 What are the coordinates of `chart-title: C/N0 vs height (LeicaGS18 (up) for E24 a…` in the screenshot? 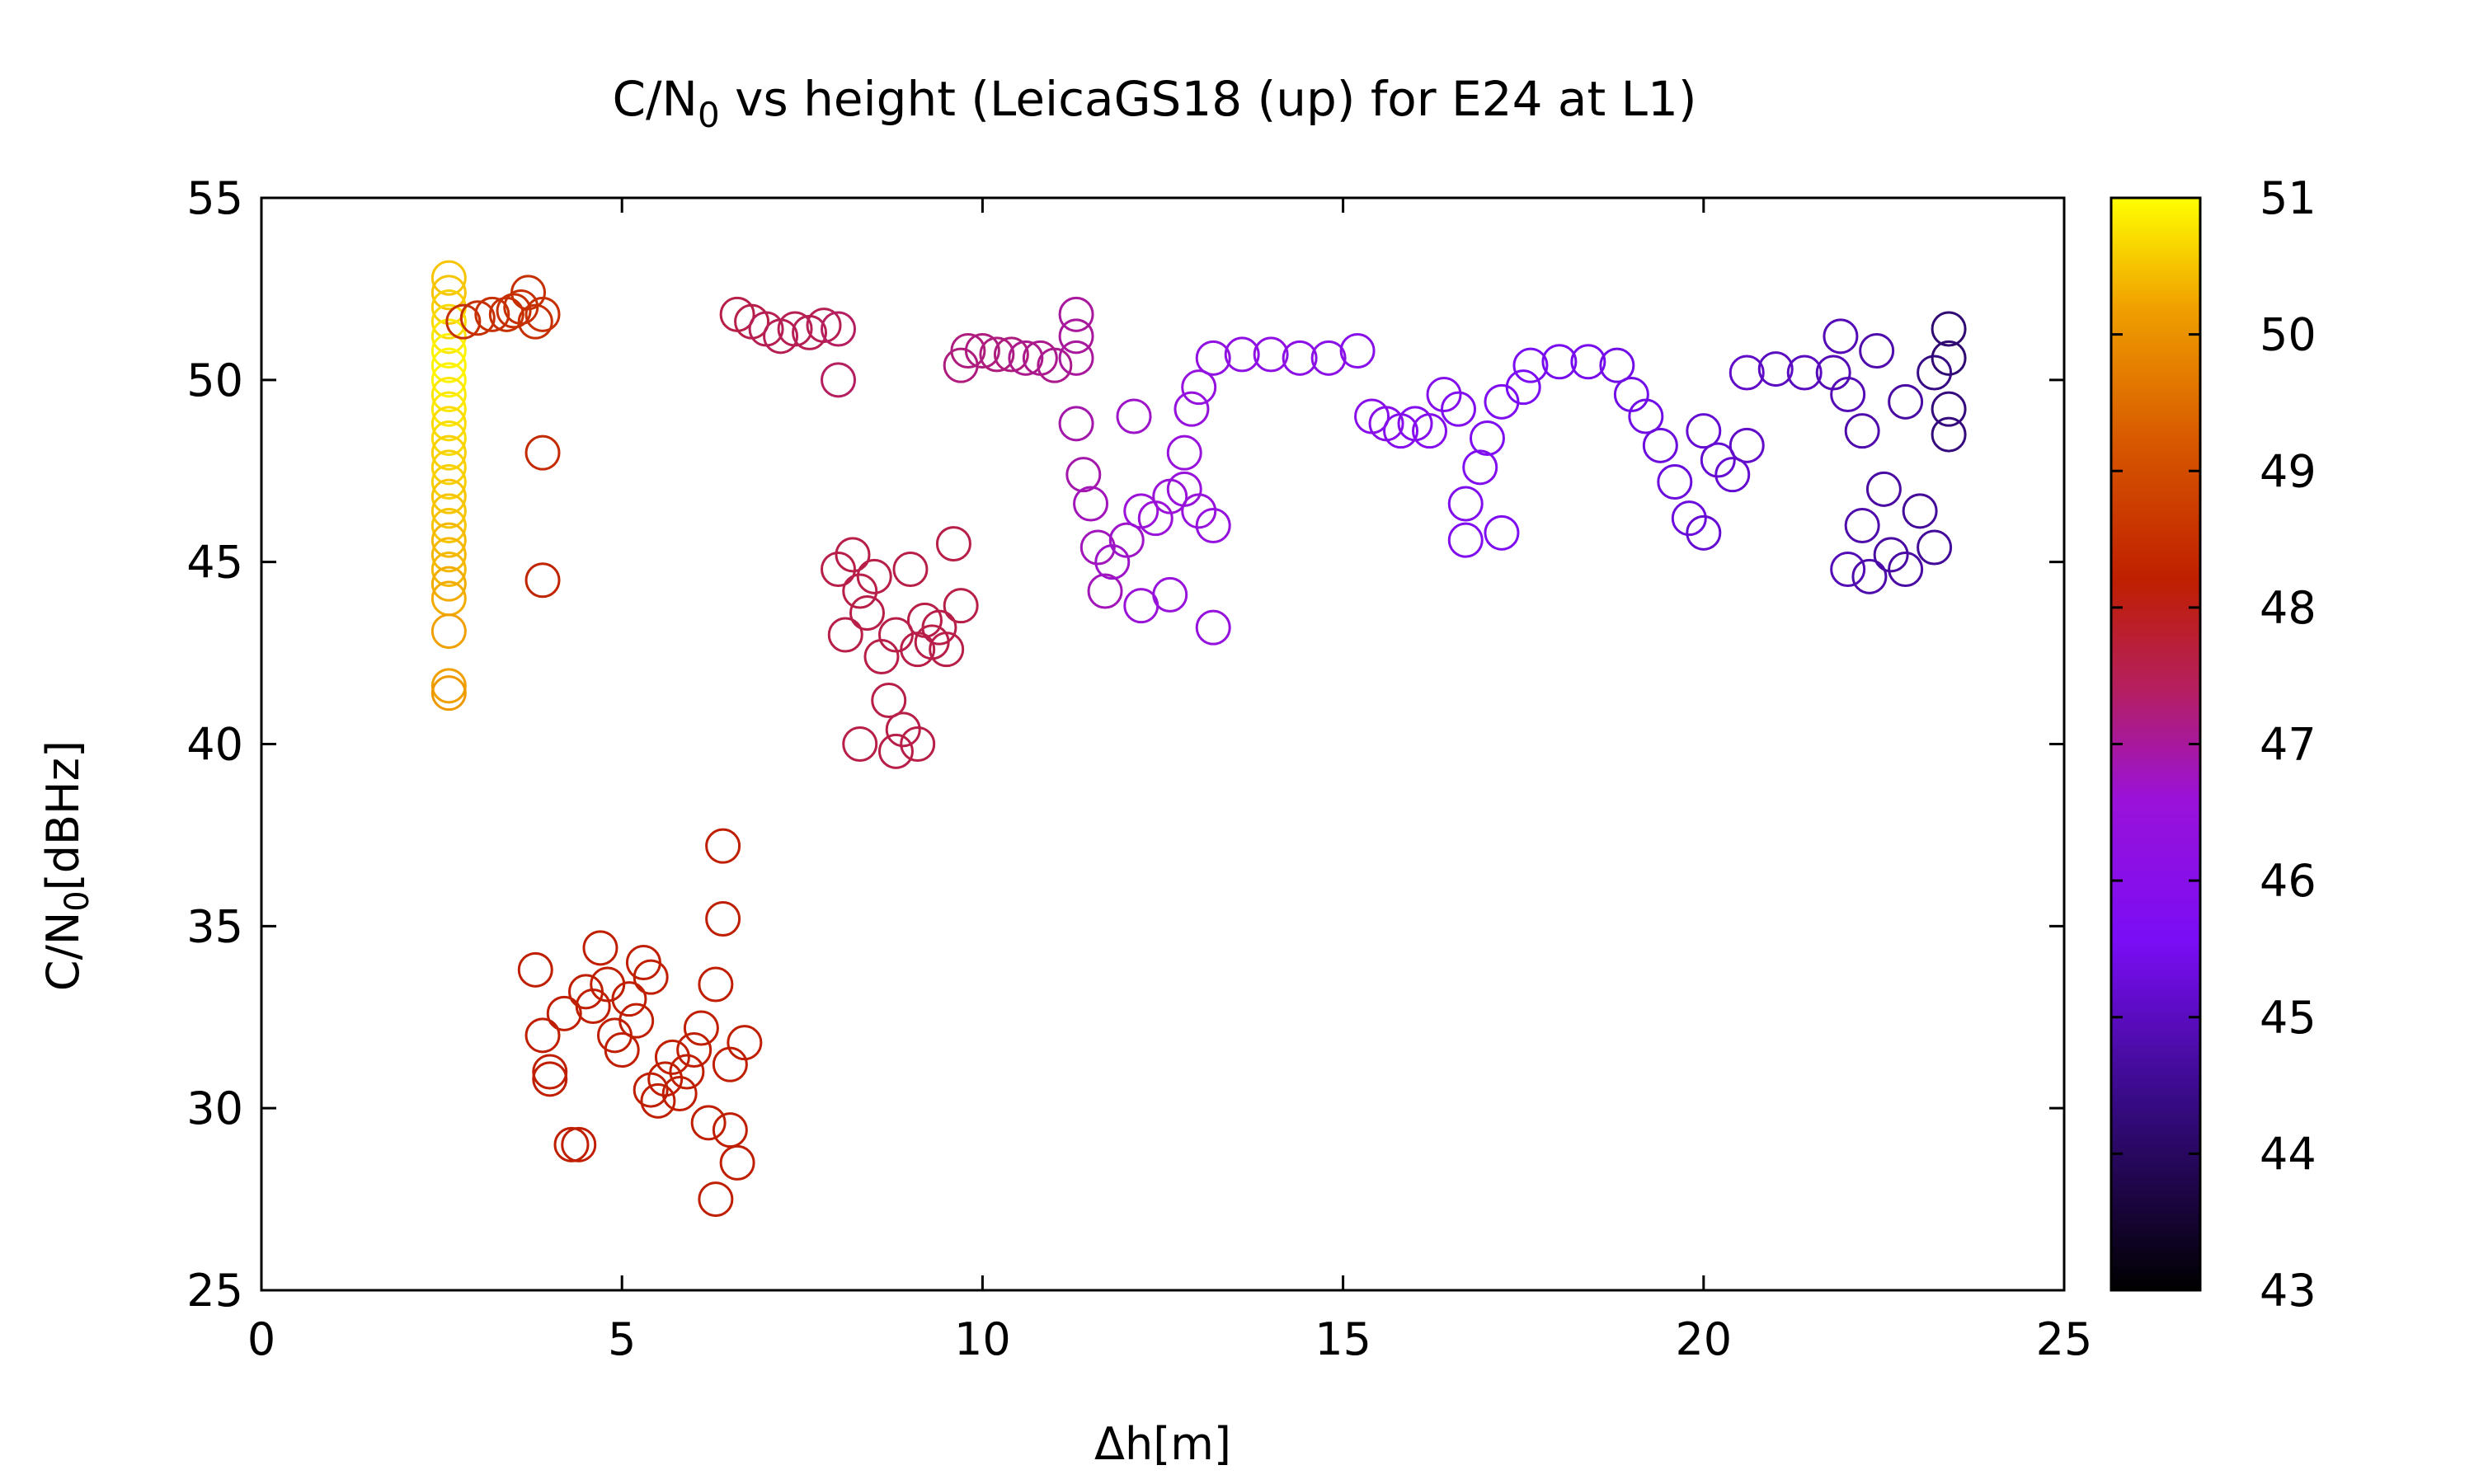 It's located at (1155, 103).